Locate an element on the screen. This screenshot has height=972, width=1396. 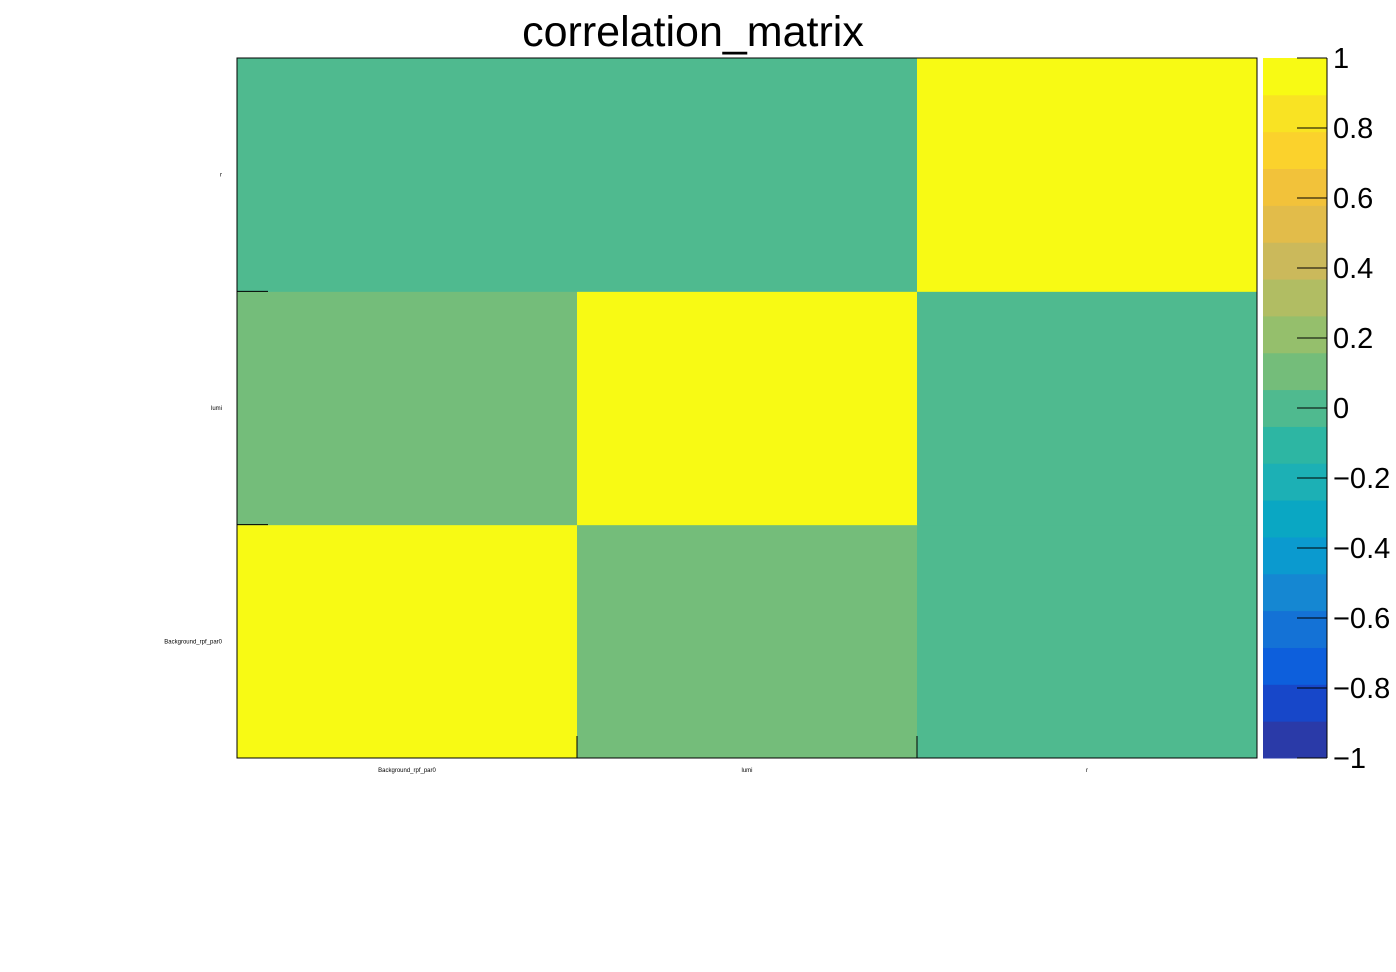
color-bar-tick-label: −0.8 is located at coordinates (1361, 689).